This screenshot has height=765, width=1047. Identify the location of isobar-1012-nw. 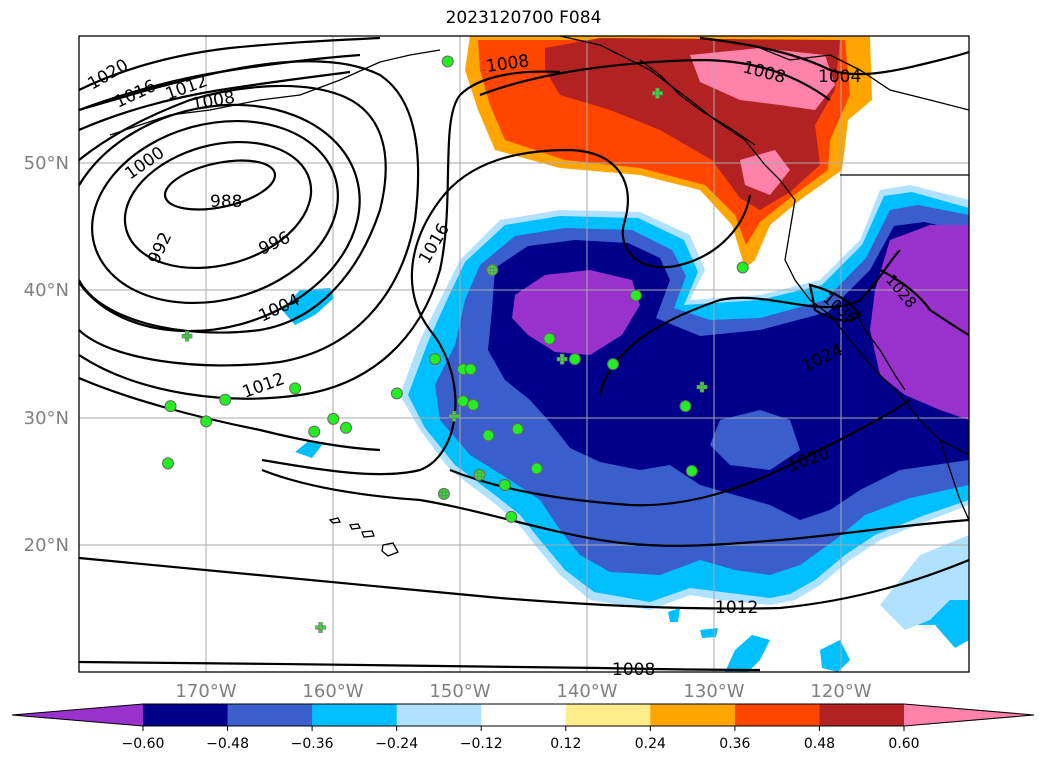
(215, 101).